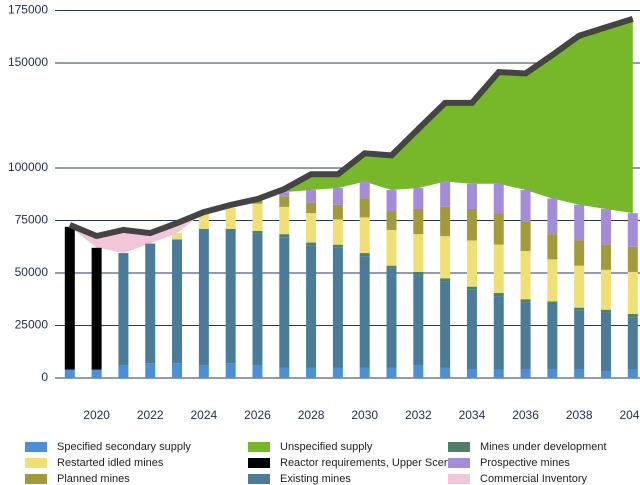  I want to click on legend-label: Commercial Inventory, so click(533, 479).